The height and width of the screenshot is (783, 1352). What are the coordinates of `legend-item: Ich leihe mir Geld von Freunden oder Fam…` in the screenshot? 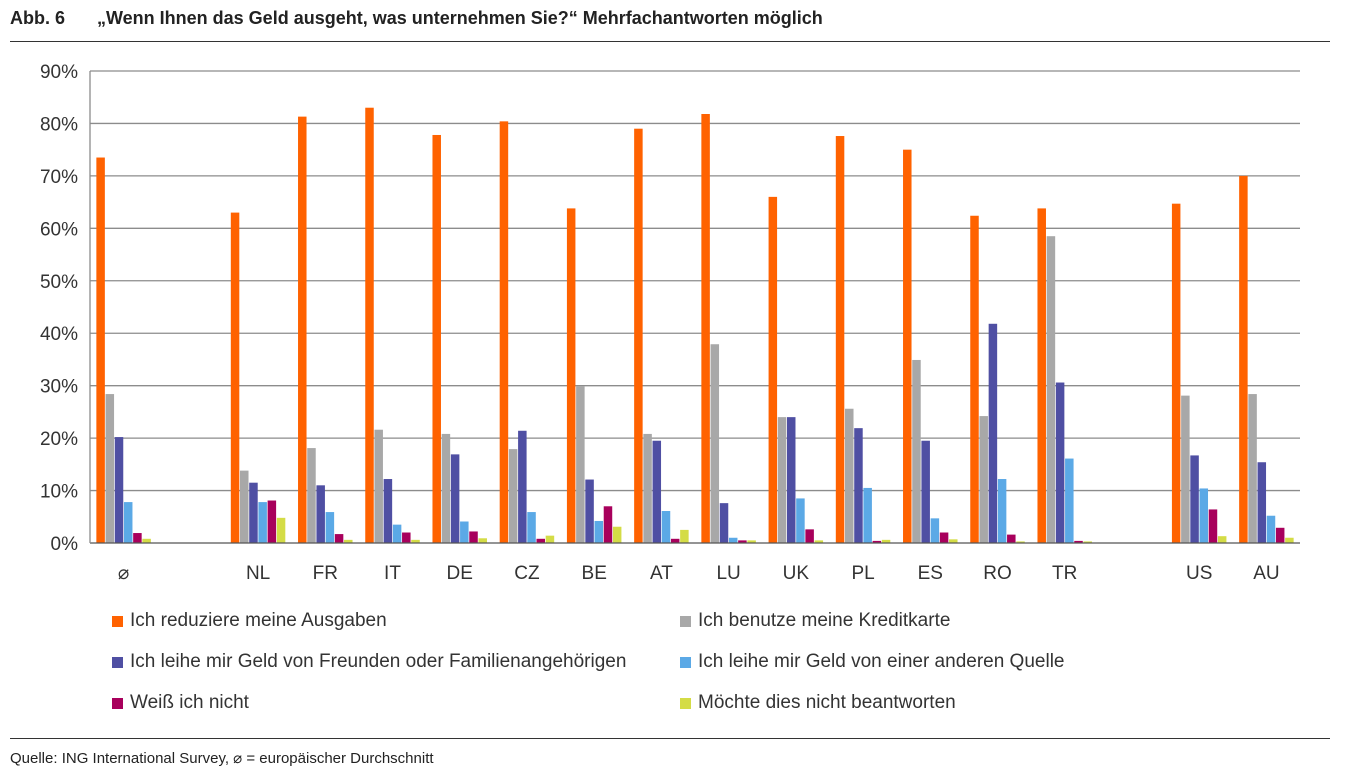 It's located at (369, 662).